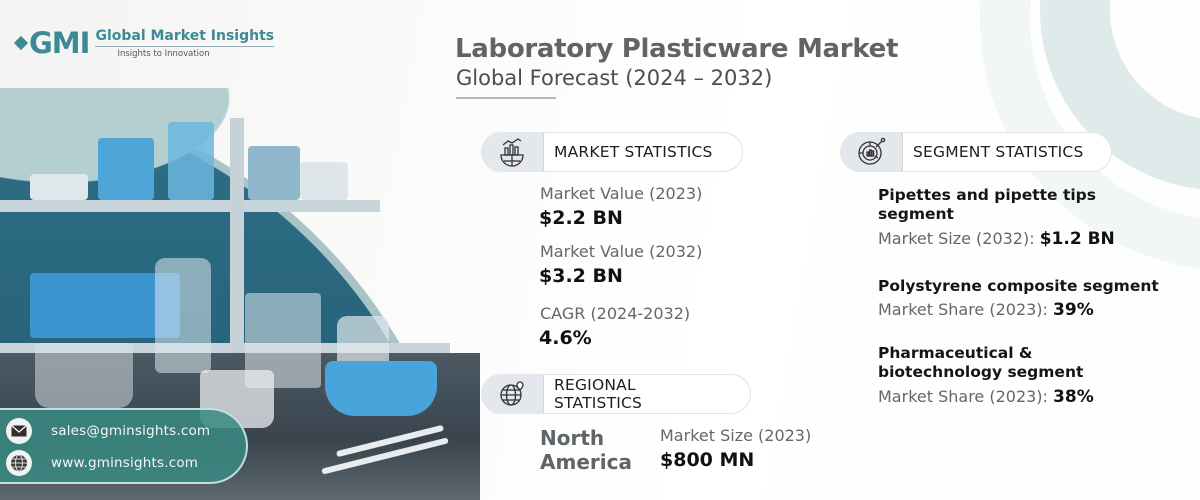 The height and width of the screenshot is (500, 1200). I want to click on segment-2-title: Polystyrene composite segment, so click(1018, 286).